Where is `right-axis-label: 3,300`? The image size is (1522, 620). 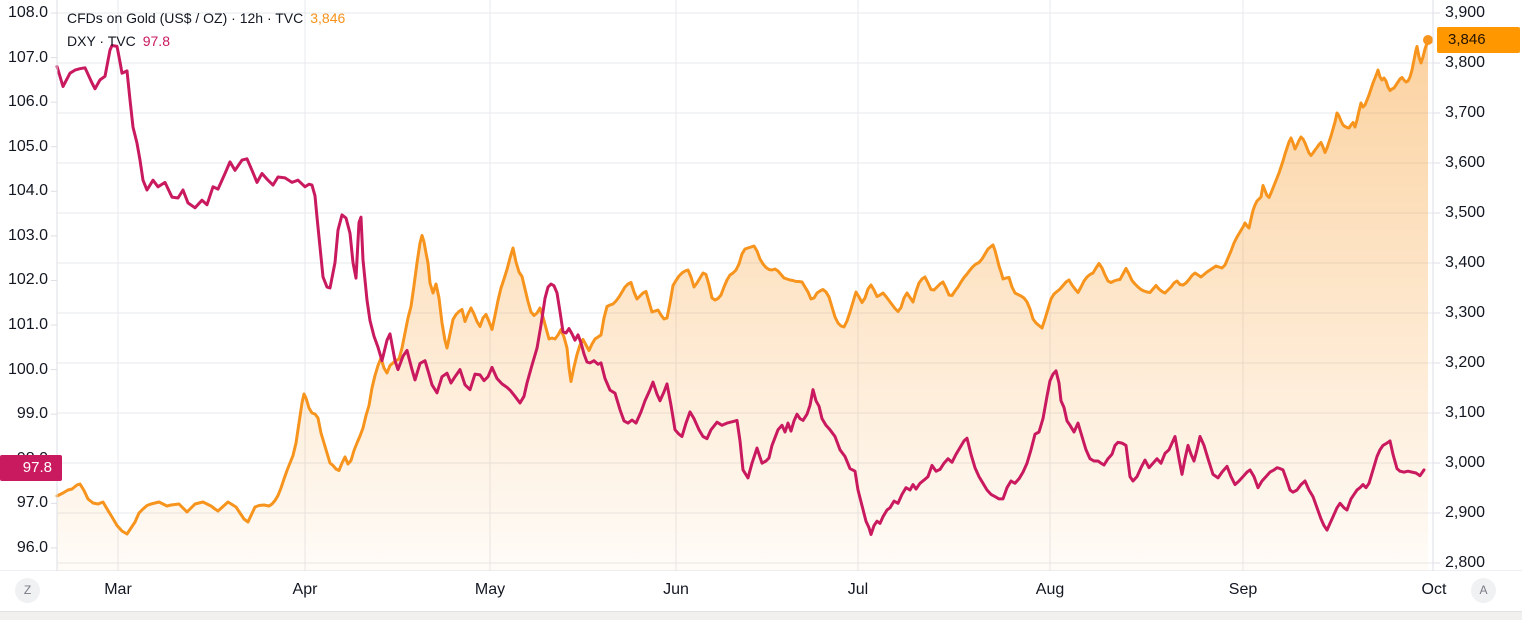
right-axis-label: 3,300 is located at coordinates (1465, 312).